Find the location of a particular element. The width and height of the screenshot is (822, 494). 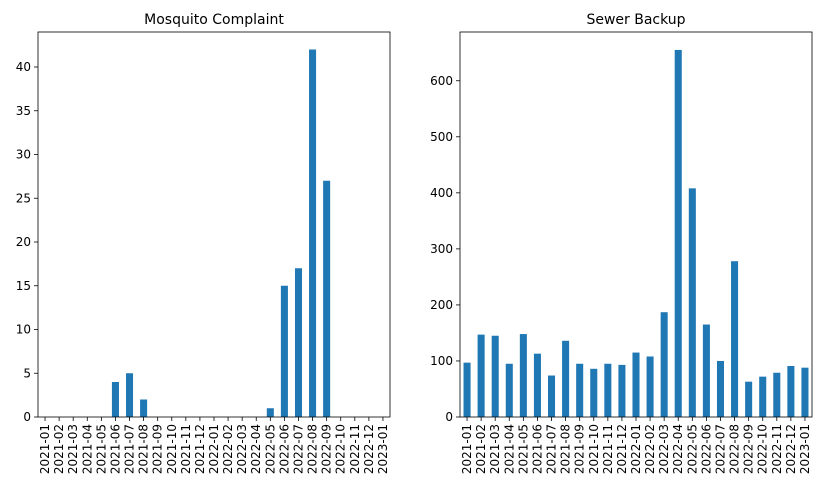

chart-1-ytick-label: 25 is located at coordinates (23, 198).